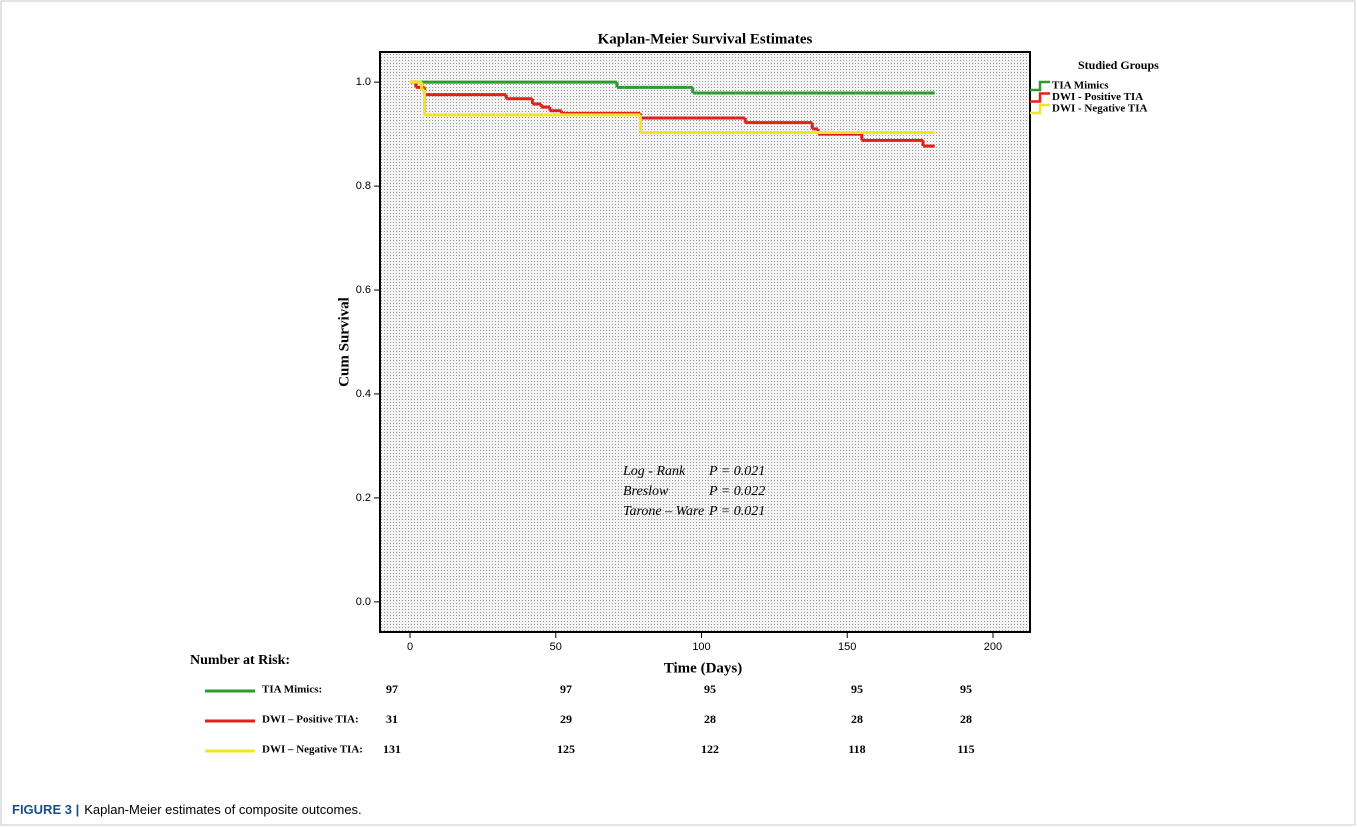  What do you see at coordinates (556, 647) in the screenshot?
I see `x-tick-label: 50` at bounding box center [556, 647].